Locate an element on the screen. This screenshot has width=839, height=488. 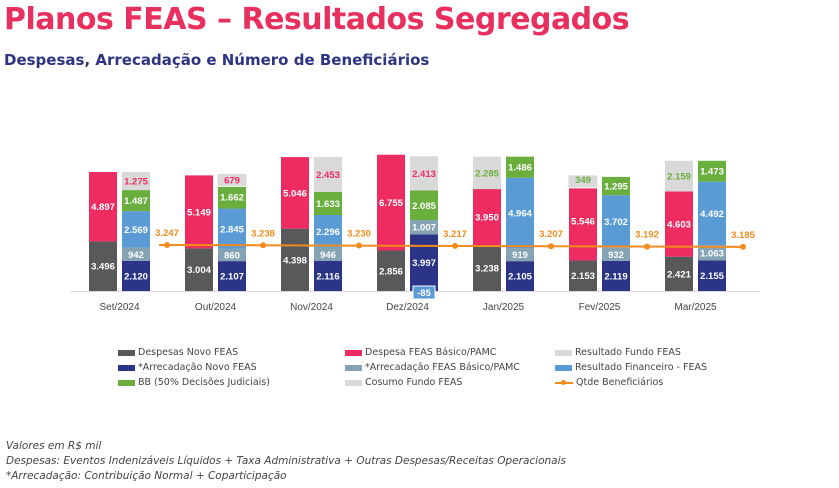
data-label: 5.149 is located at coordinates (199, 212).